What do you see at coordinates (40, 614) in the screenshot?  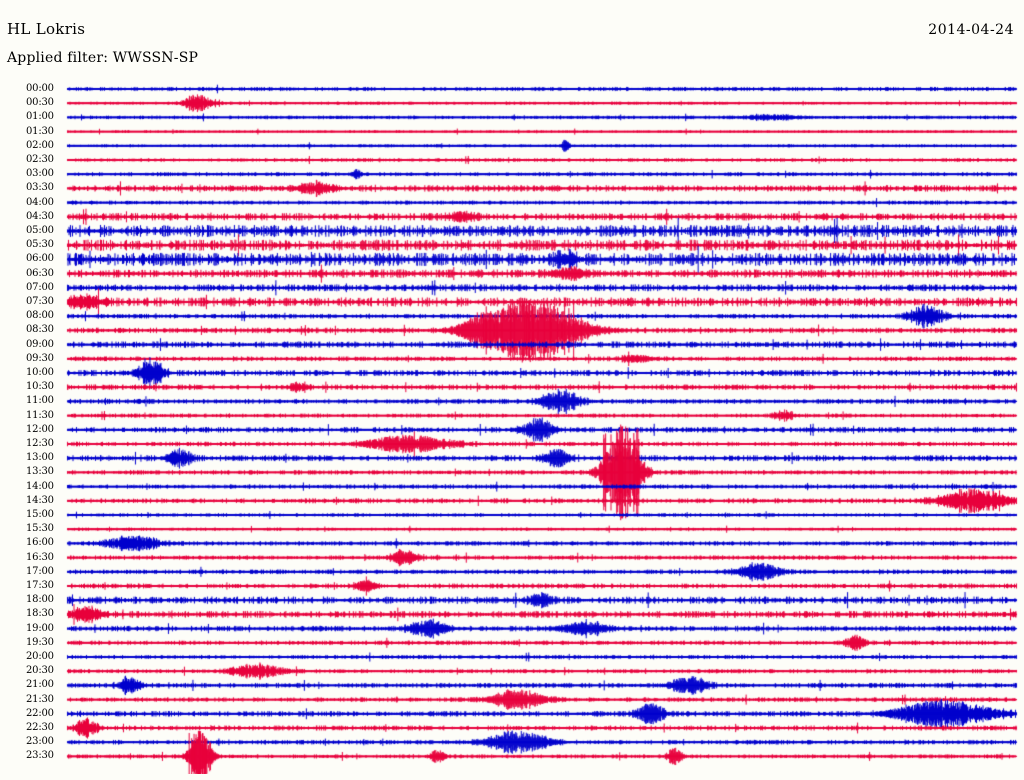 I see `time-label: 18:30` at bounding box center [40, 614].